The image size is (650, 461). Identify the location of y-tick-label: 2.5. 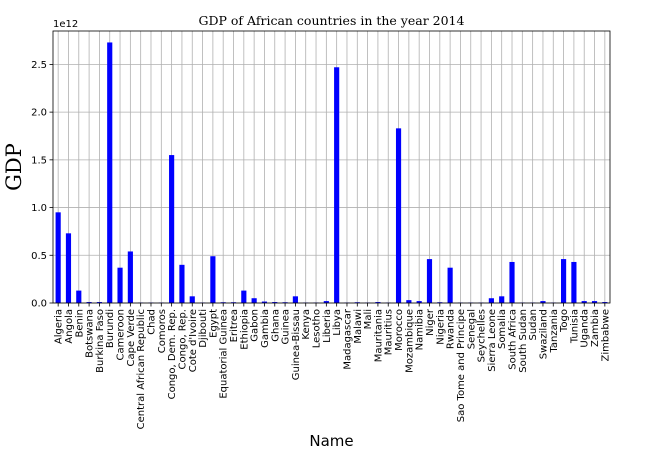
(39, 65).